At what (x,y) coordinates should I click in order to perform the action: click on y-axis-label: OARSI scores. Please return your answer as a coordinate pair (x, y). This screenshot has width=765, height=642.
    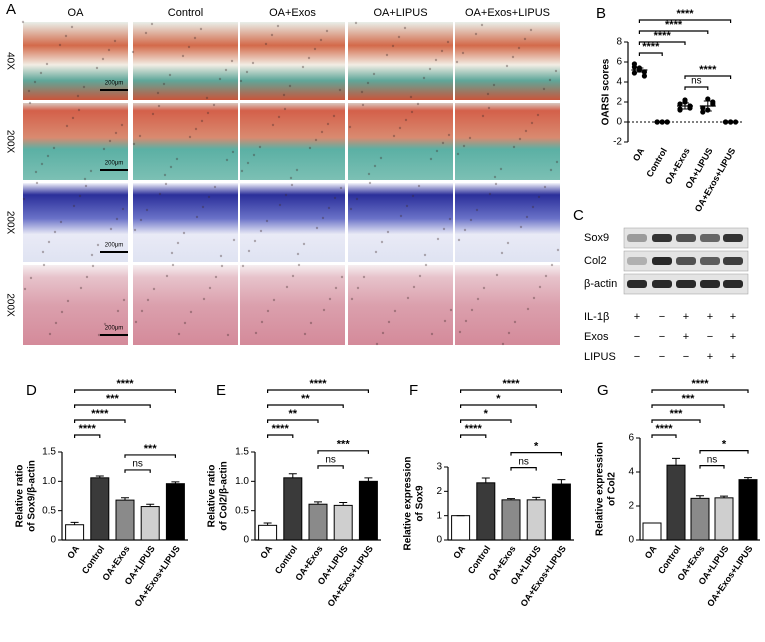
    Looking at the image, I should click on (606, 91).